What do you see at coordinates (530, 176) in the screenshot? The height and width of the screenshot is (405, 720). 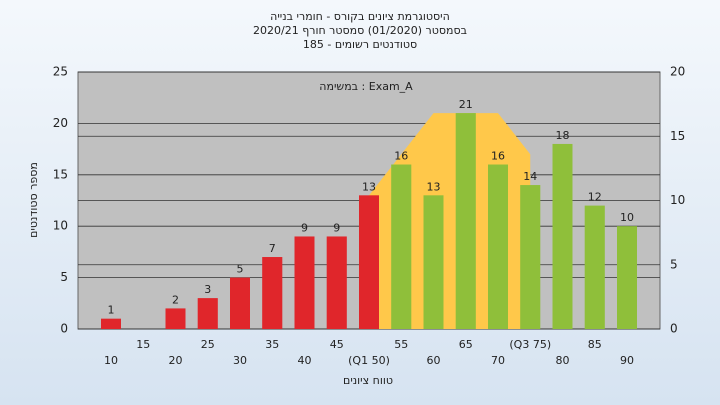 I see `data-label: 14` at bounding box center [530, 176].